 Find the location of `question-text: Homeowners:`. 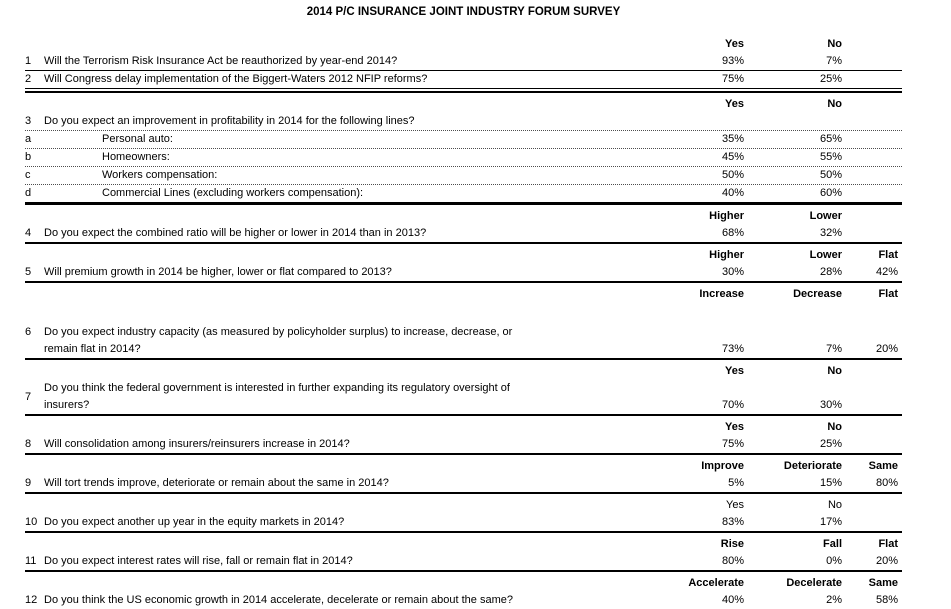

question-text: Homeowners: is located at coordinates (136, 157).